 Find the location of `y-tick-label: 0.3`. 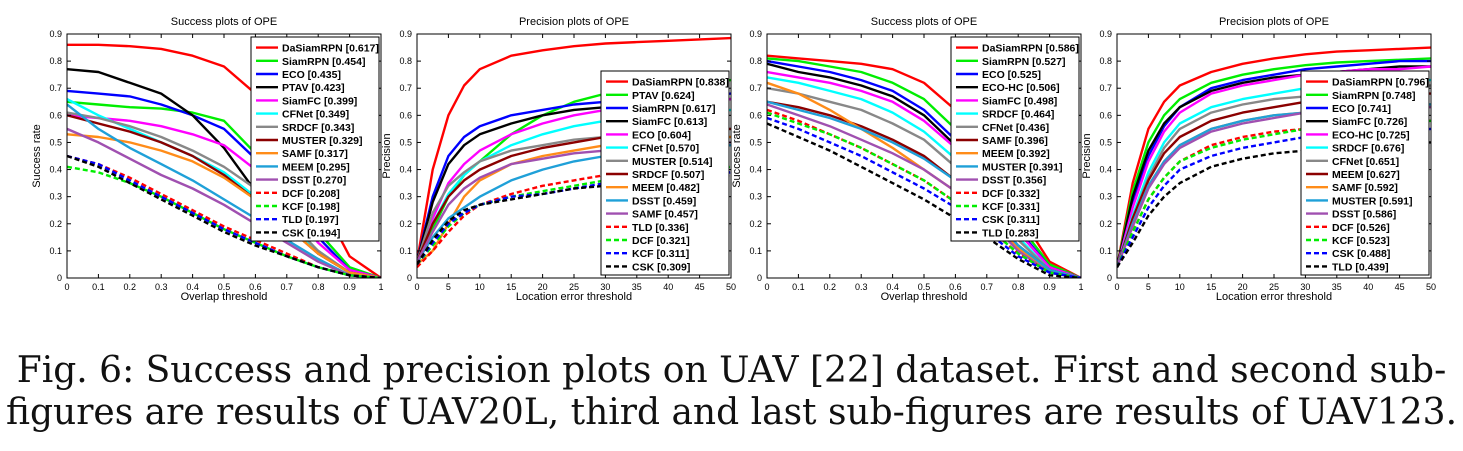

y-tick-label: 0.3 is located at coordinates (405, 197).